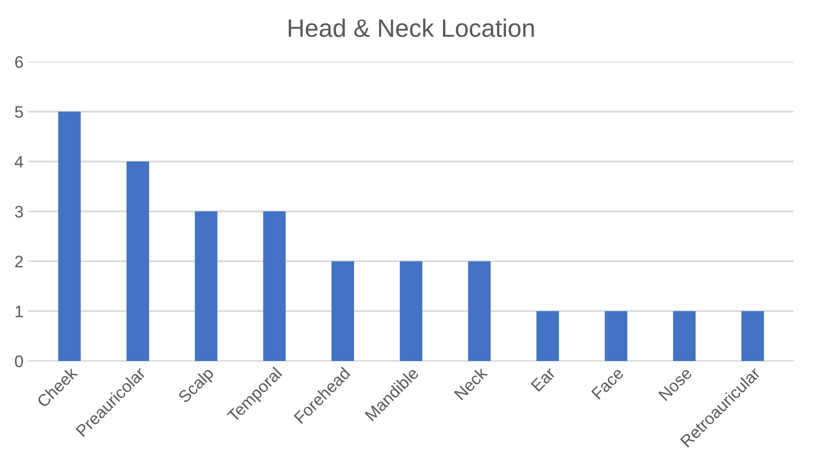 This screenshot has height=475, width=814. What do you see at coordinates (543, 379) in the screenshot?
I see `x-tick-label: Ear` at bounding box center [543, 379].